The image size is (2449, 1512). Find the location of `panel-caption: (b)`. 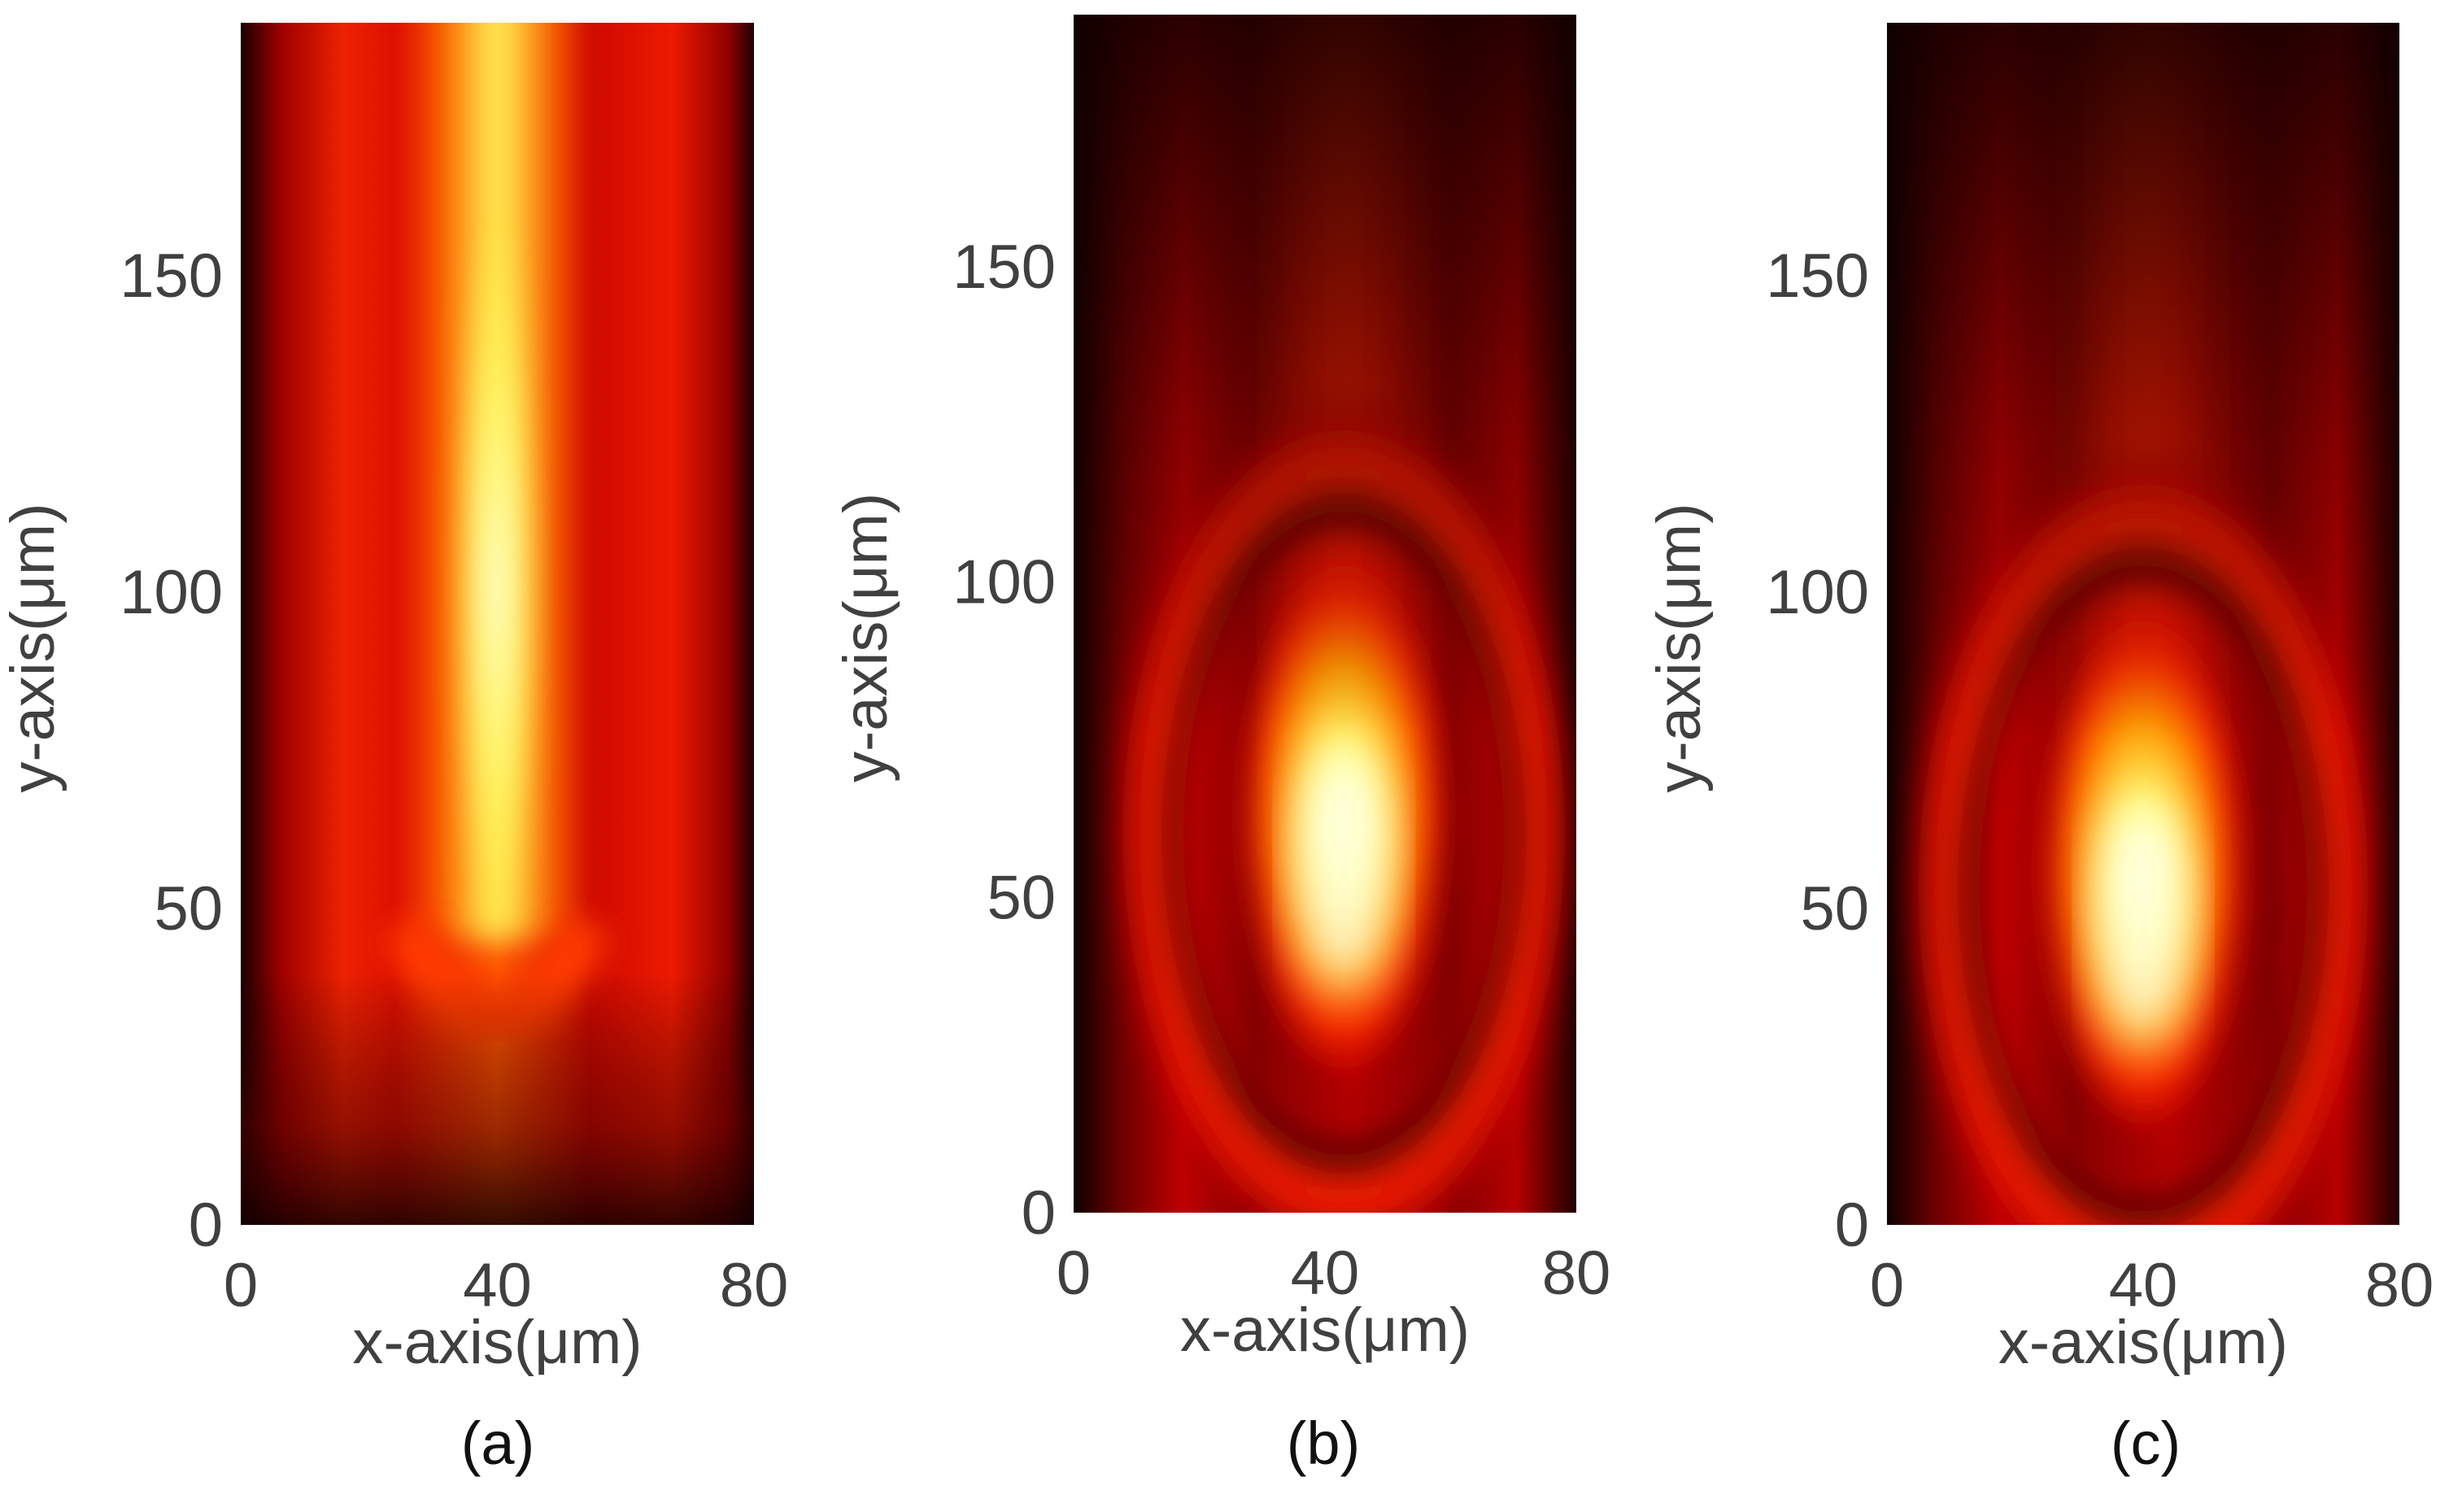

panel-caption: (b) is located at coordinates (1323, 1443).